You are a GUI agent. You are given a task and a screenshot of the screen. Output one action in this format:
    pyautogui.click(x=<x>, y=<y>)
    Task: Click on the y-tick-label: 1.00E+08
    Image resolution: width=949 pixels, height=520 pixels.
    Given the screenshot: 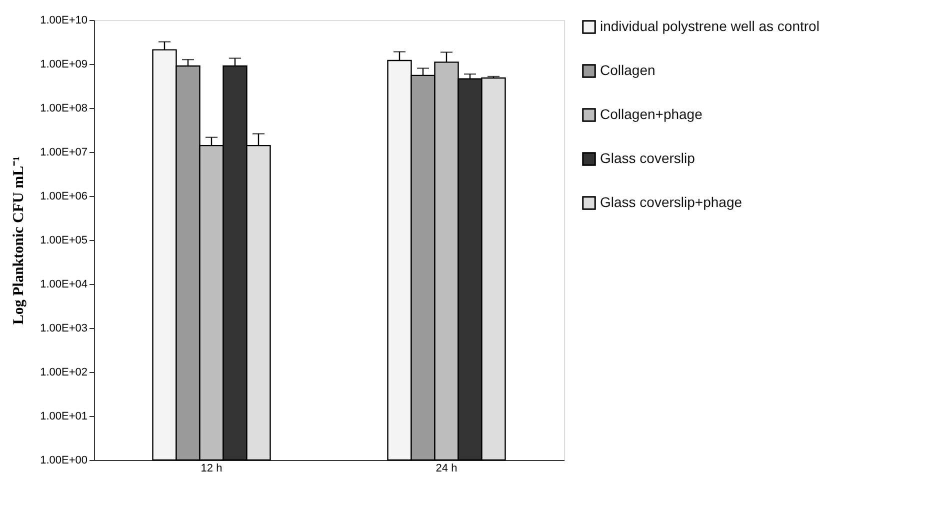 What is the action you would take?
    pyautogui.click(x=64, y=108)
    